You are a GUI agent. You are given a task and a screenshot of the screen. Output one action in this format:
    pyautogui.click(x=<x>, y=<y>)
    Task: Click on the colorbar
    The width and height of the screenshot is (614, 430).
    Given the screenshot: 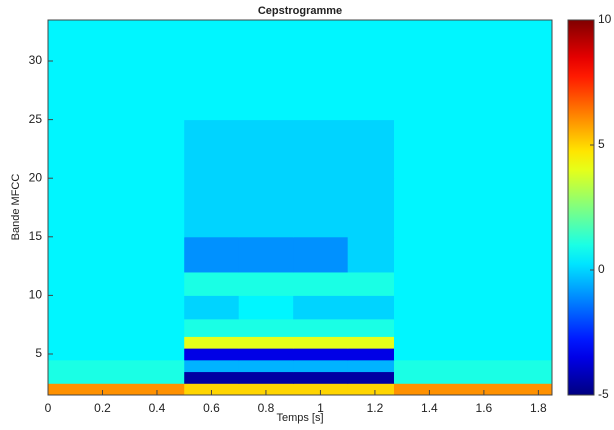 What is the action you would take?
    pyautogui.click(x=581, y=207)
    